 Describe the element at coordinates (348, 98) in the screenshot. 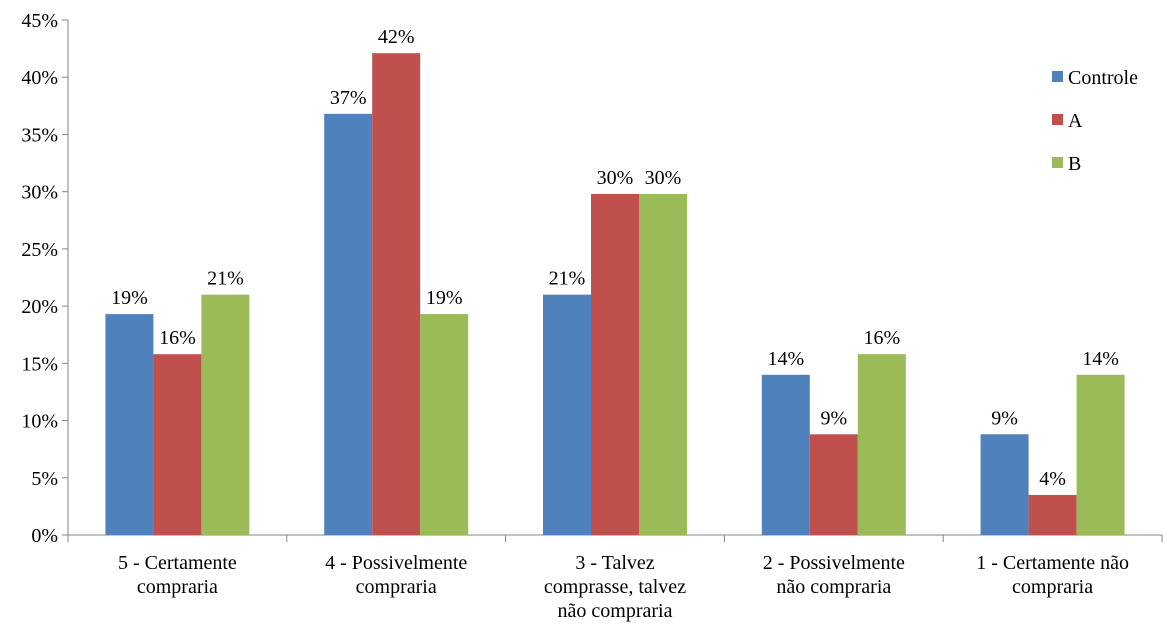

I see `data-label: 37%` at that location.